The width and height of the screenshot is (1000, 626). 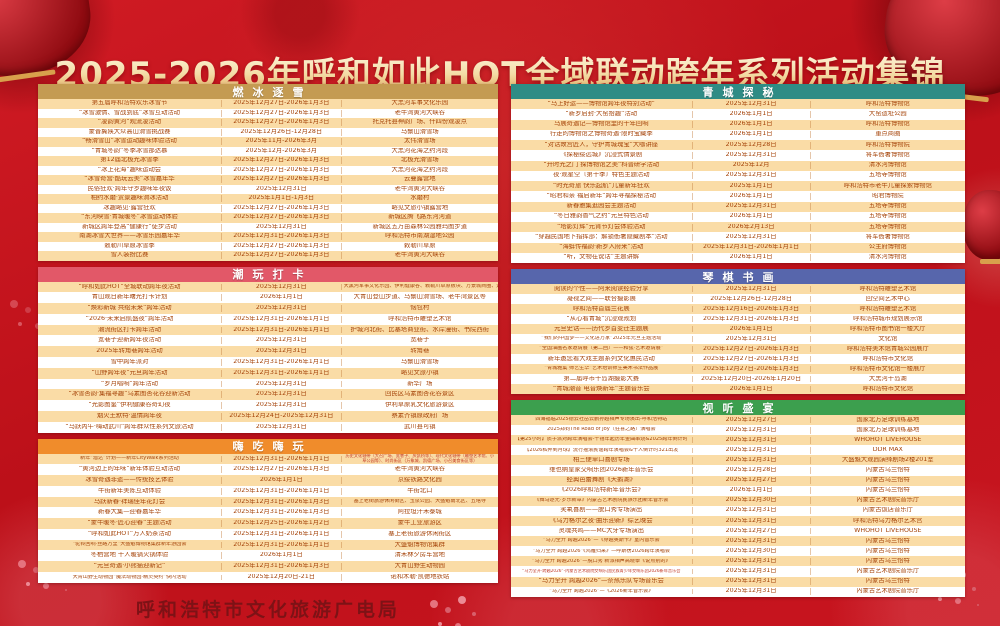 I want to click on activity-date: 2025年11月-2026年3月, so click(x=282, y=142).